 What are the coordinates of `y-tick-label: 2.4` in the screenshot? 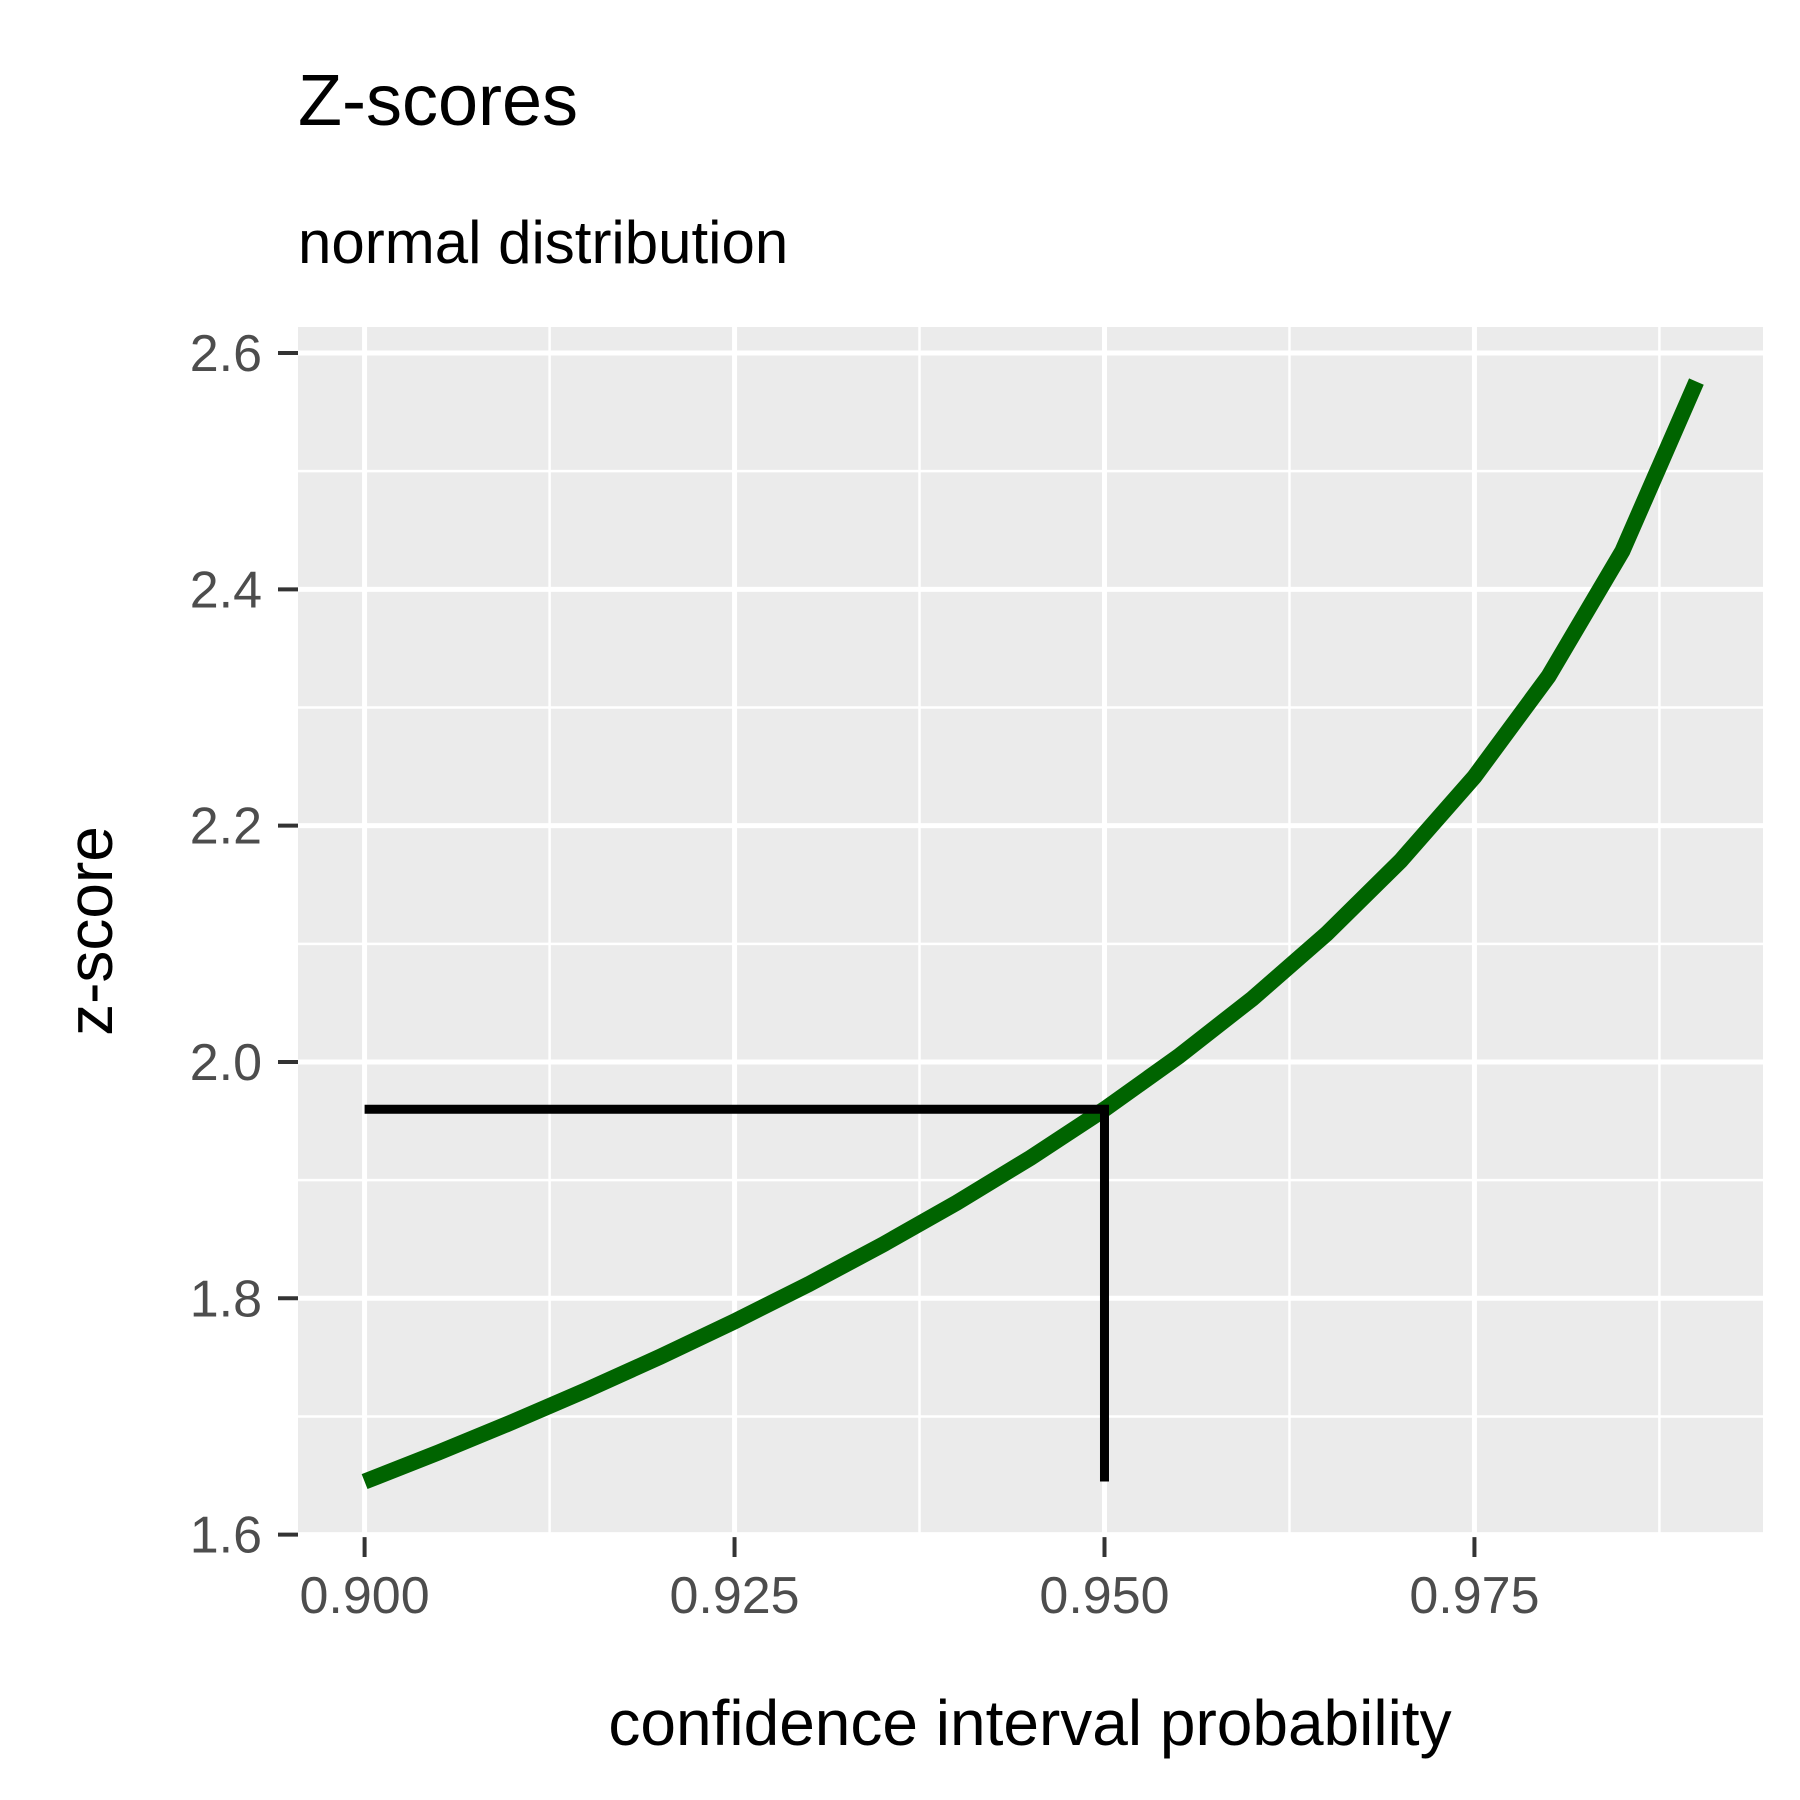 It's located at (226, 590).